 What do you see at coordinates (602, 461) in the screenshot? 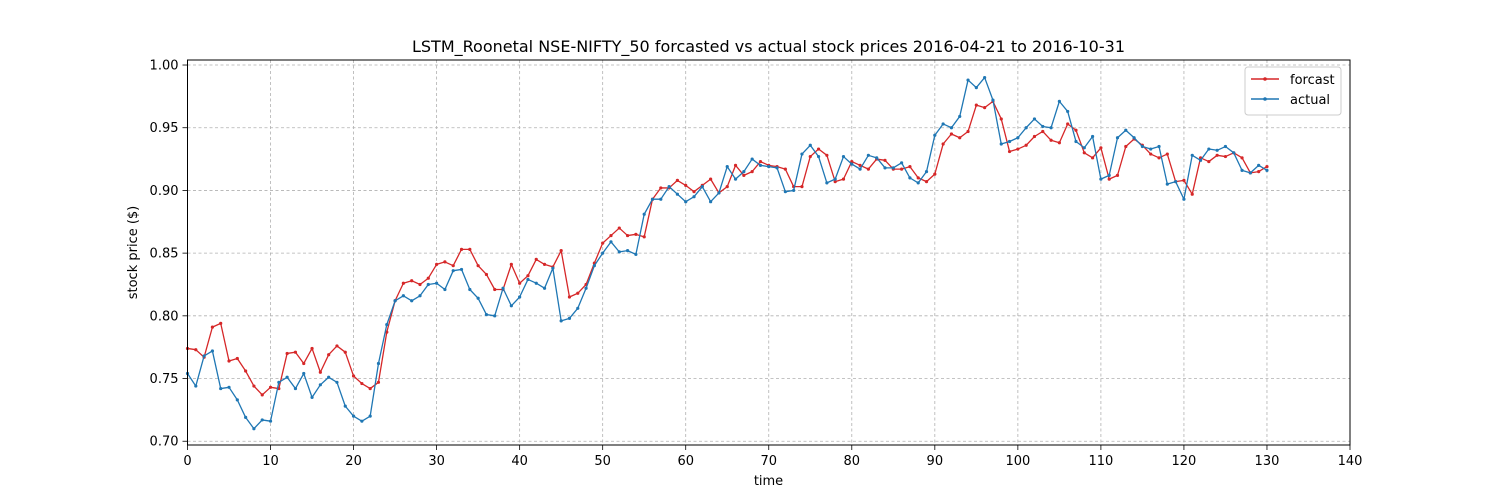
I see `x-tick-label: 50` at bounding box center [602, 461].